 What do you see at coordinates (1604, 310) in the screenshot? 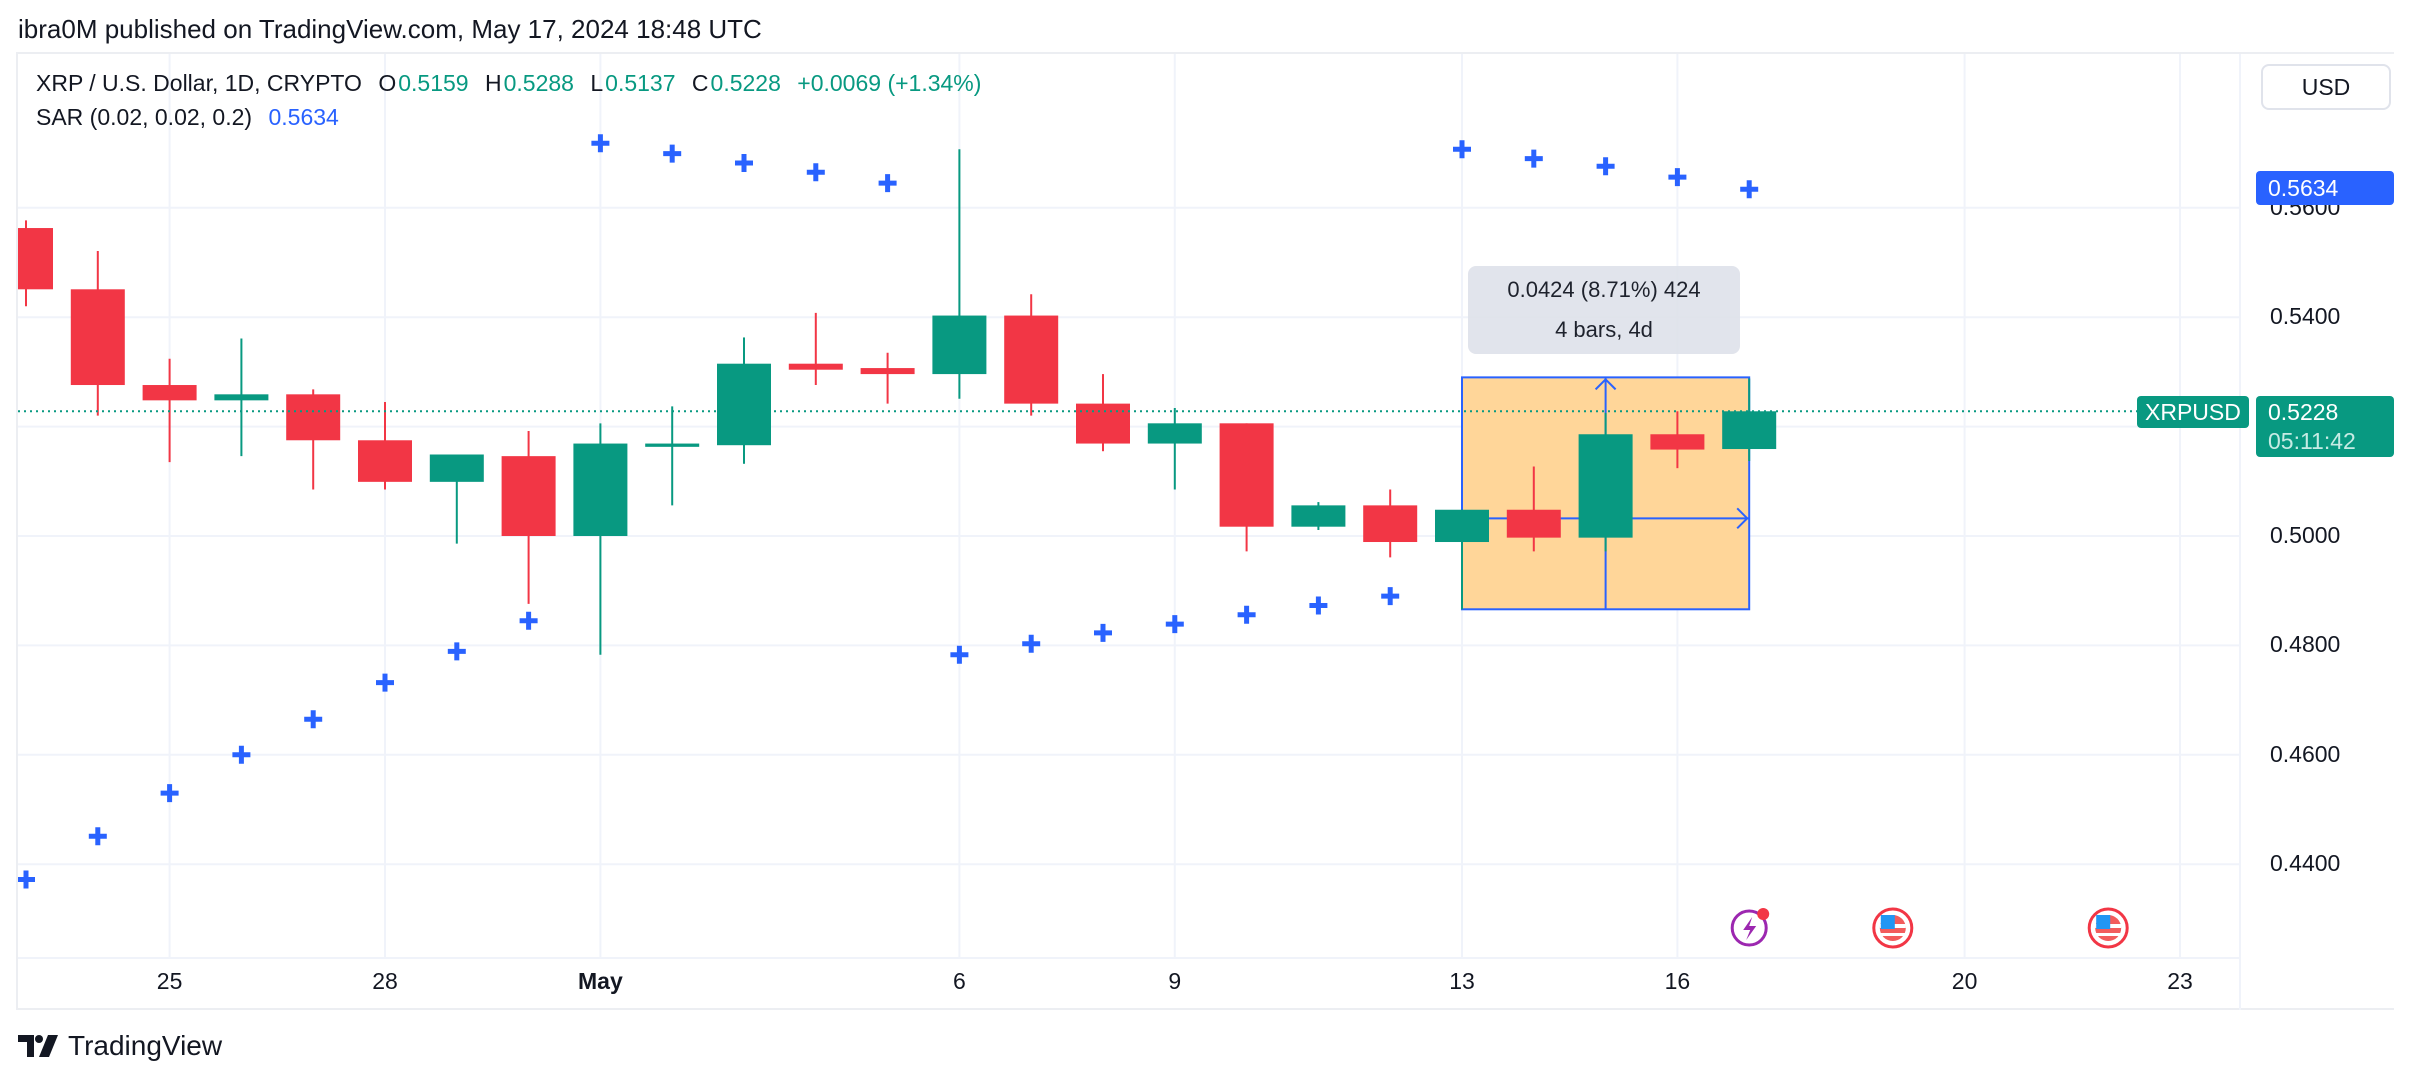
I see `measure-tooltip: 0.0424 (8.71%) 424 4 bars, 4d` at bounding box center [1604, 310].